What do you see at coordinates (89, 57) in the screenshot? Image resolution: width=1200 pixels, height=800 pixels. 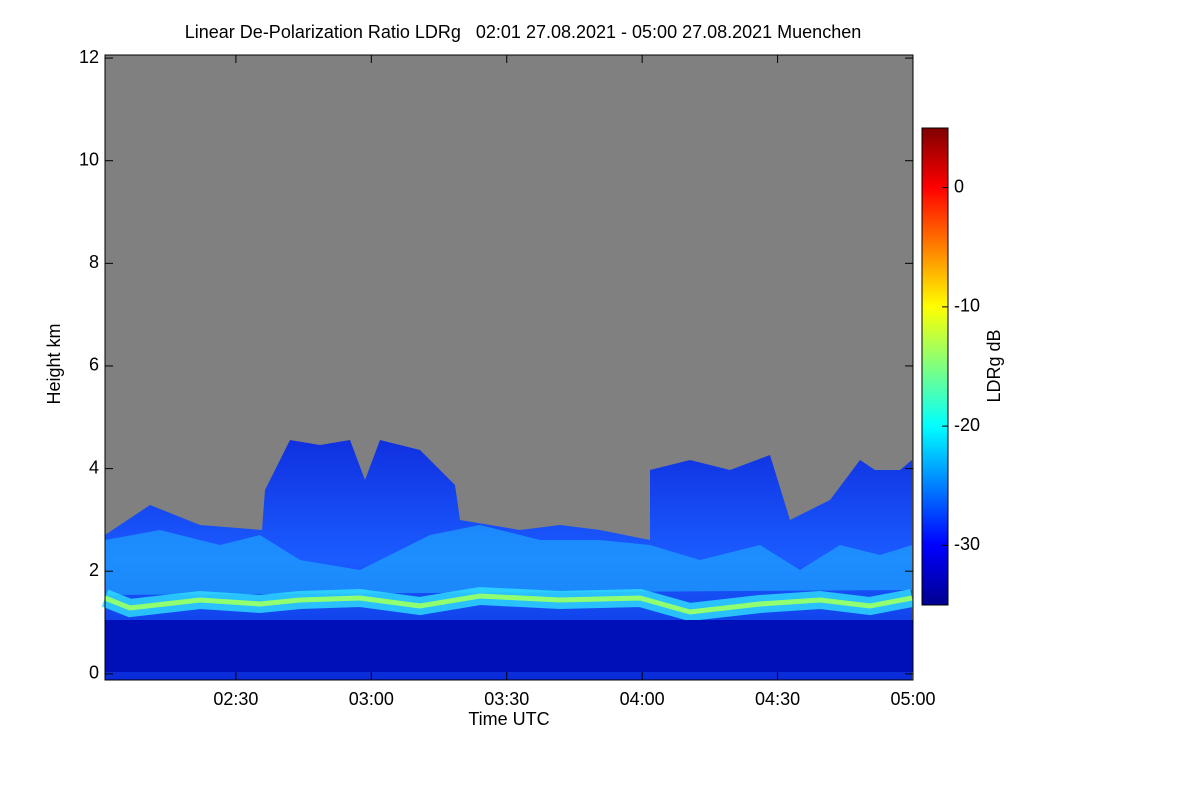 I see `y-tick-label: 12` at bounding box center [89, 57].